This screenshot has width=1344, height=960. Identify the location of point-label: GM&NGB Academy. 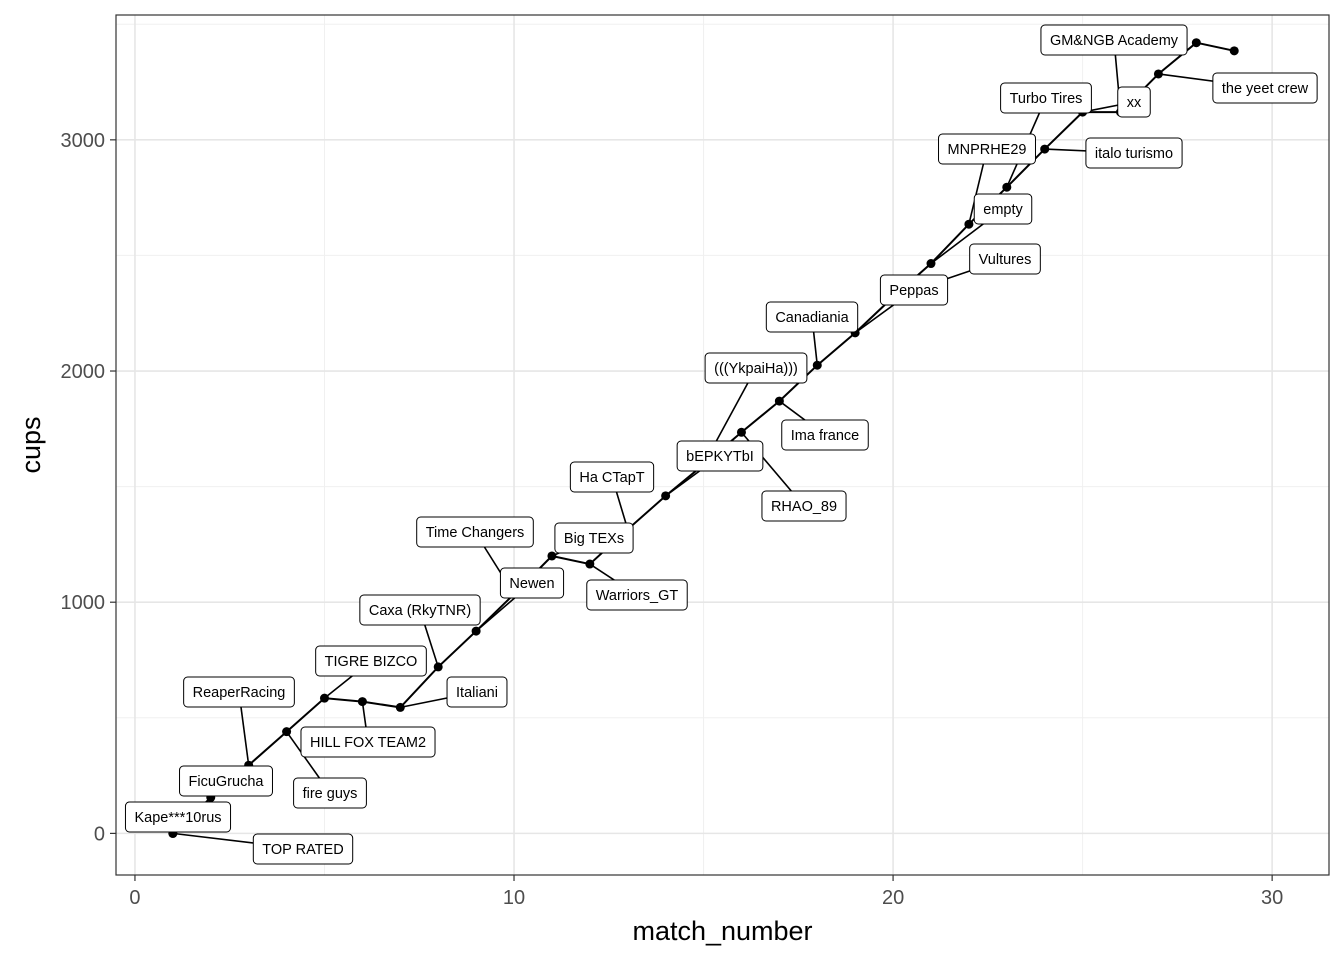
(1114, 40).